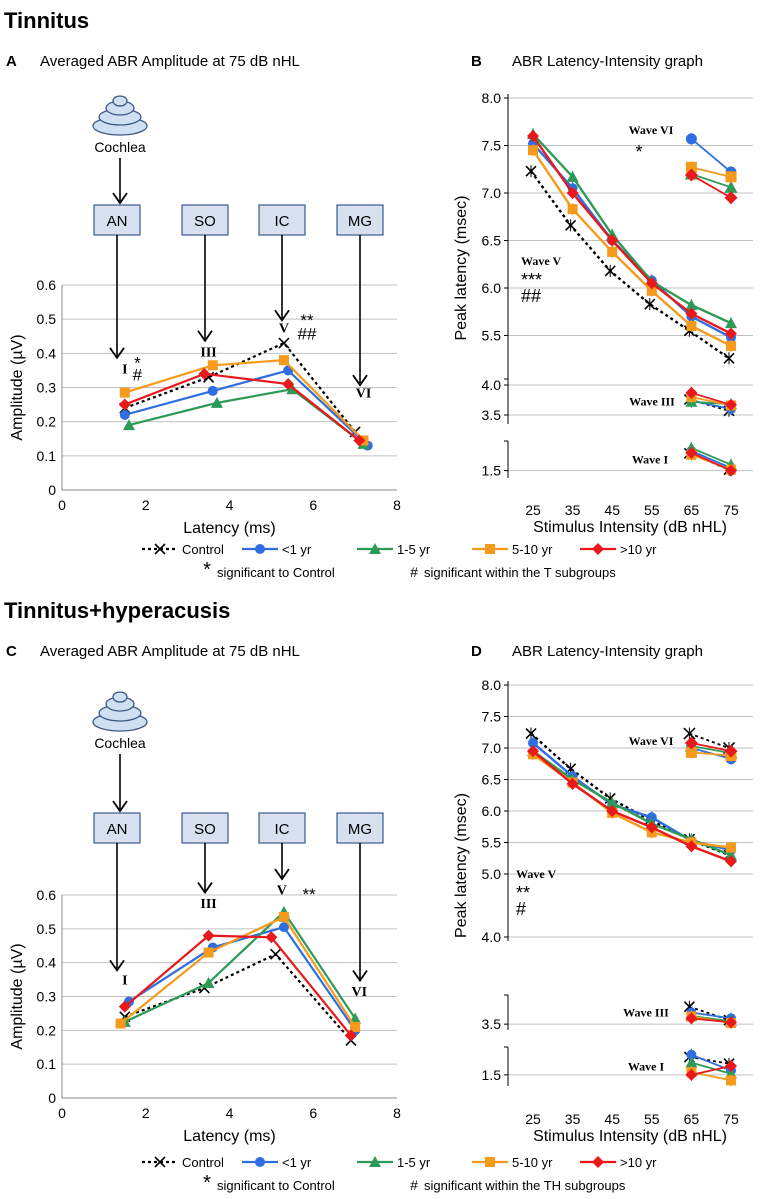 This screenshot has height=1199, width=765. What do you see at coordinates (646, 1067) in the screenshot?
I see `wave-label: Wave I` at bounding box center [646, 1067].